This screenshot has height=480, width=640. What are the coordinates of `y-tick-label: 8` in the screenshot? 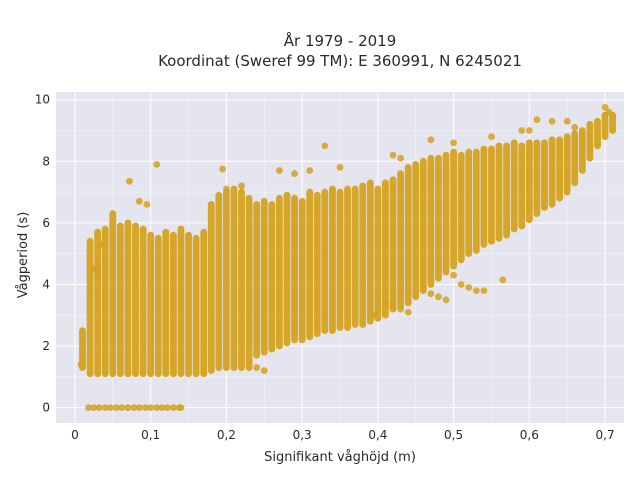 It's located at (46, 161).